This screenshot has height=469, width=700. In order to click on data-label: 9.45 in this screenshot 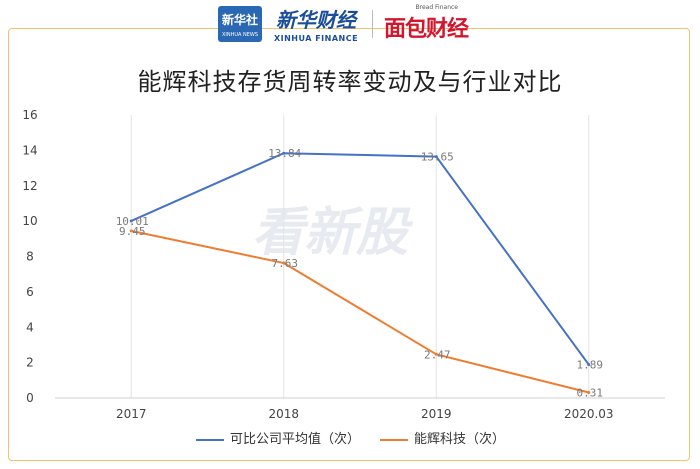, I will do `click(132, 231)`.